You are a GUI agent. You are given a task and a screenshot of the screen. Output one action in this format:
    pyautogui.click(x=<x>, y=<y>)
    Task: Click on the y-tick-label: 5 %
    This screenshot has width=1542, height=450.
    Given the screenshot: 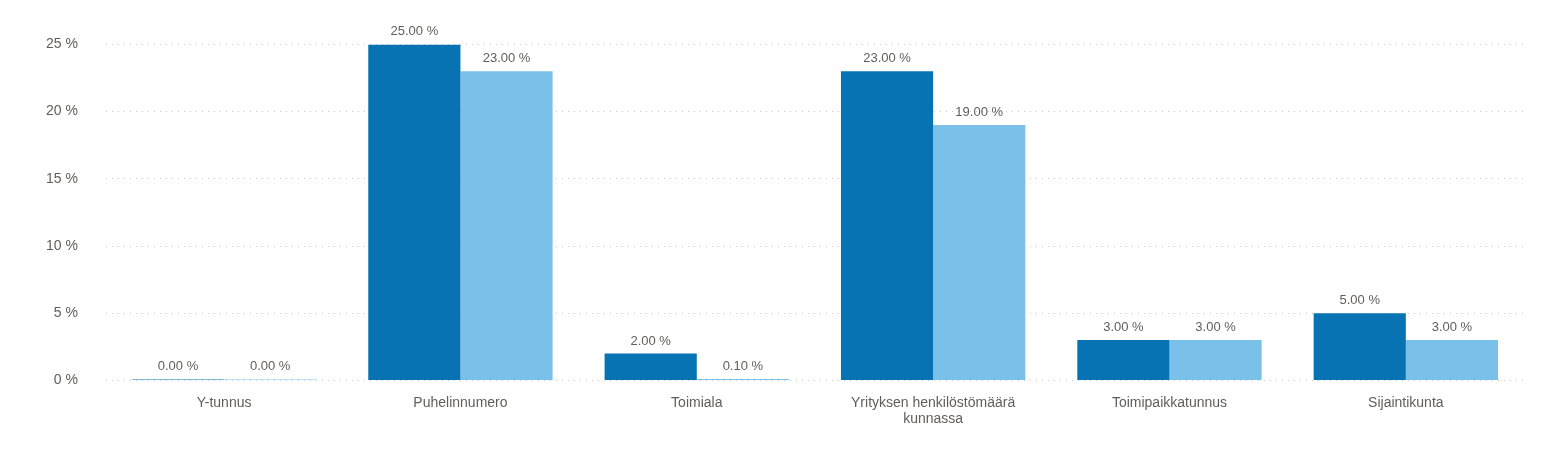 What is the action you would take?
    pyautogui.click(x=65, y=312)
    